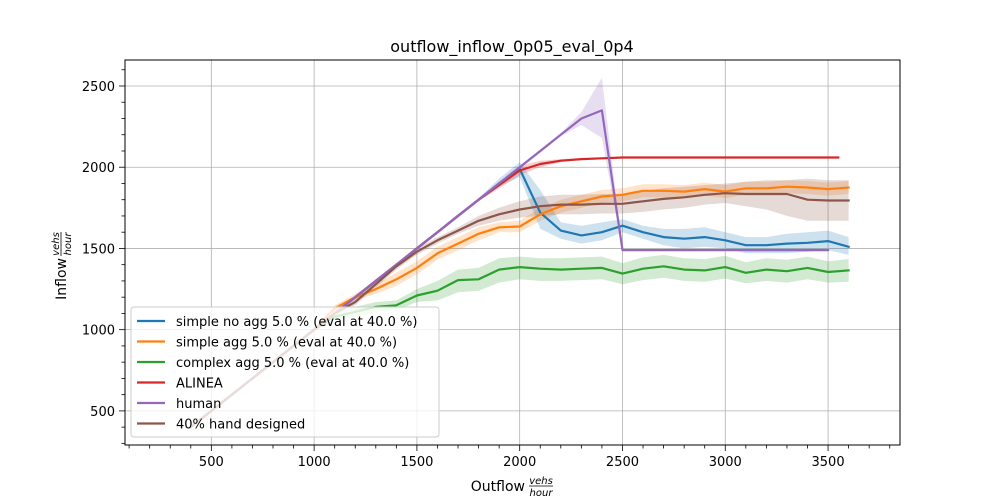 The width and height of the screenshot is (1000, 500). I want to click on x-tick-label: 2000, so click(519, 462).